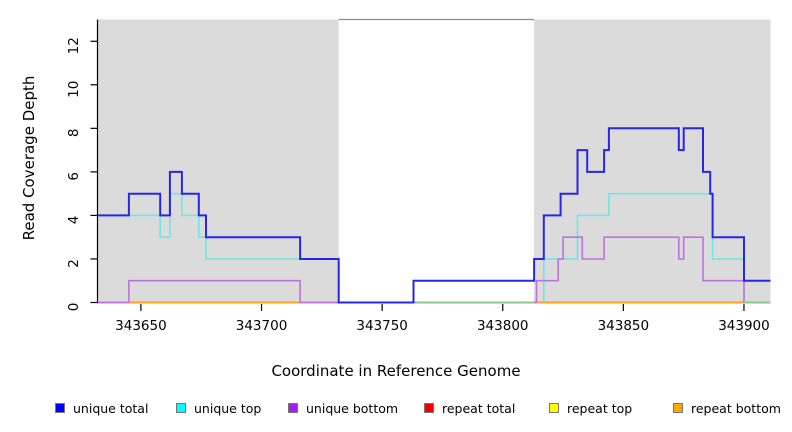  What do you see at coordinates (744, 326) in the screenshot?
I see `x-tick-label: 343900` at bounding box center [744, 326].